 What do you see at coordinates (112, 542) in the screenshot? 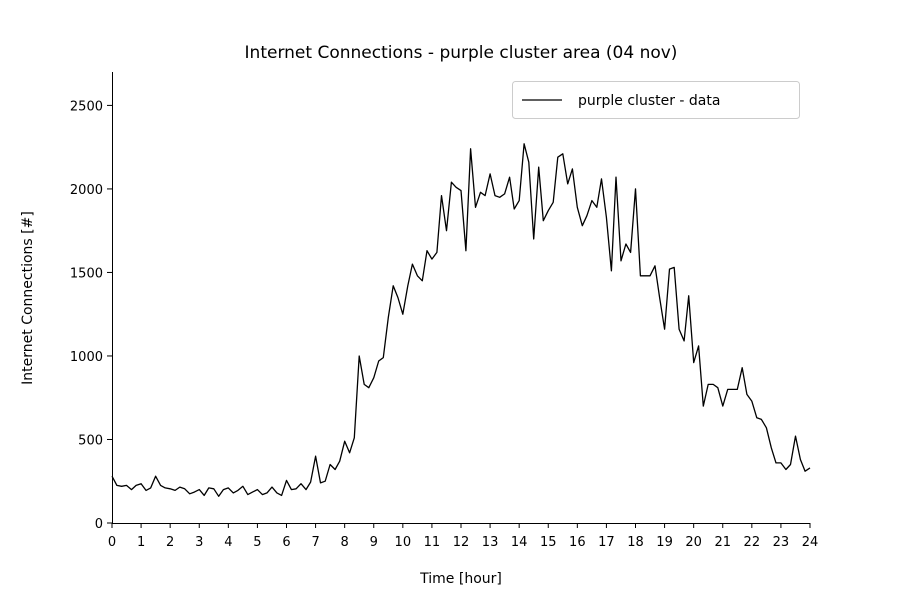
I see `x-tick-label: 0` at bounding box center [112, 542].